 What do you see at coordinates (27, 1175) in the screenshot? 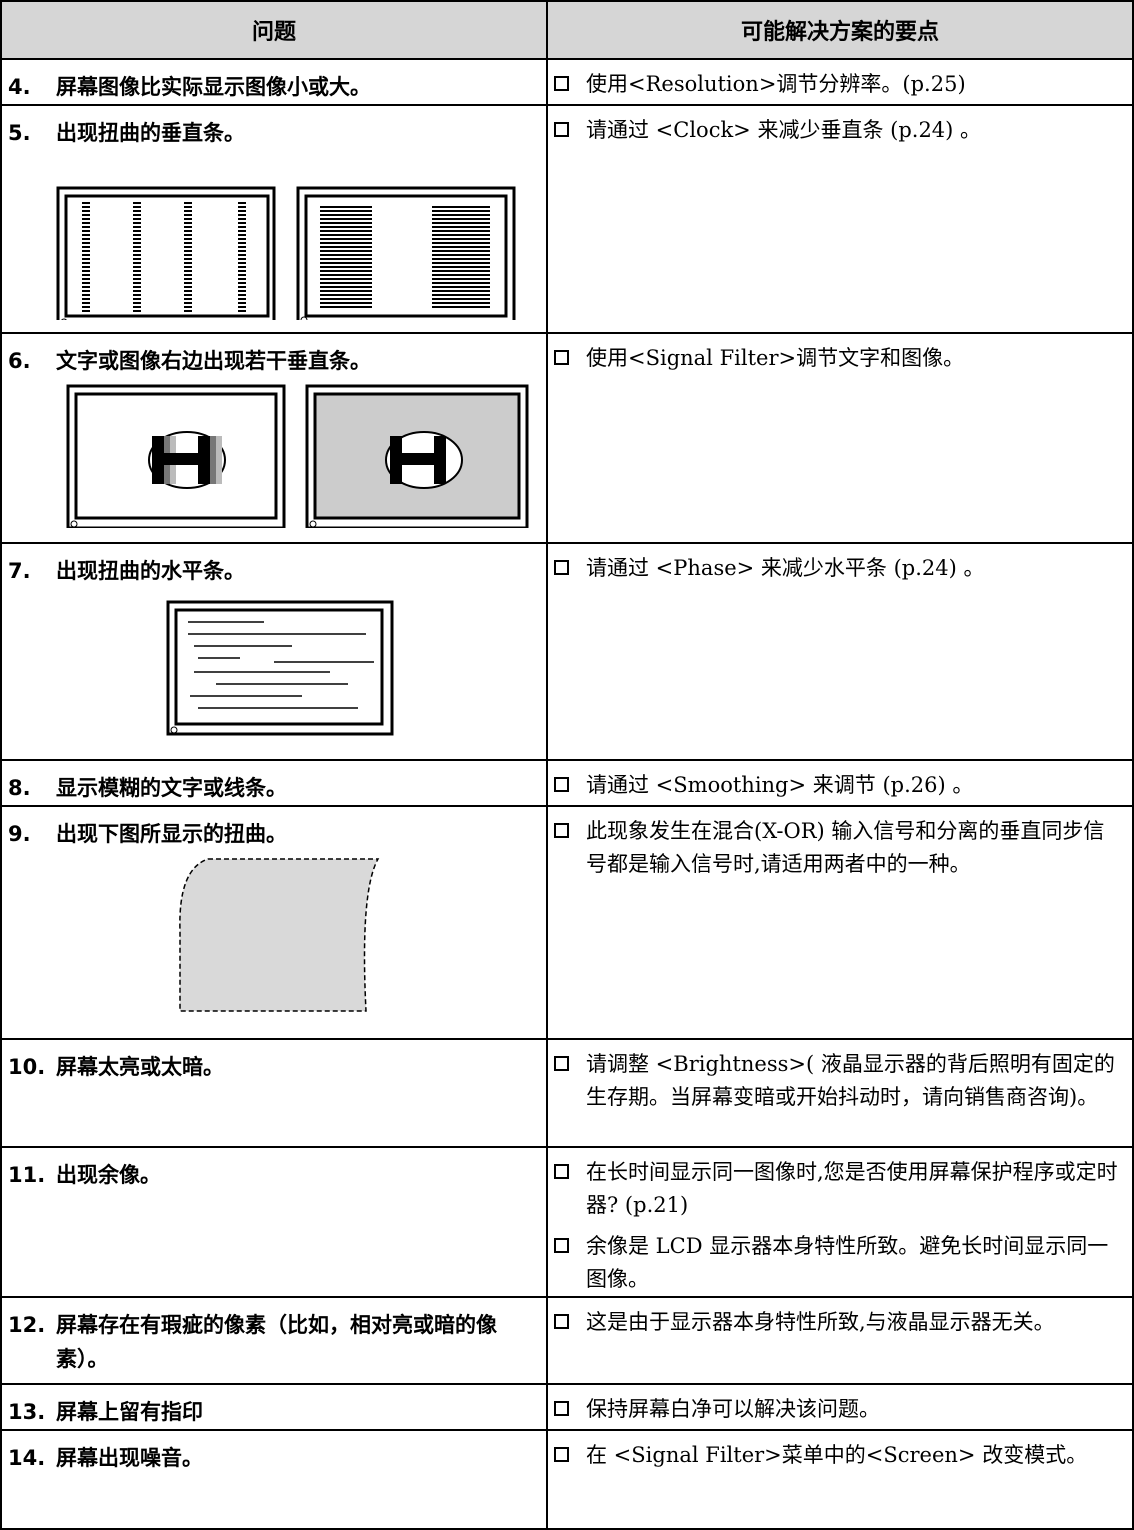
I see `problem-number: 11.` at bounding box center [27, 1175].